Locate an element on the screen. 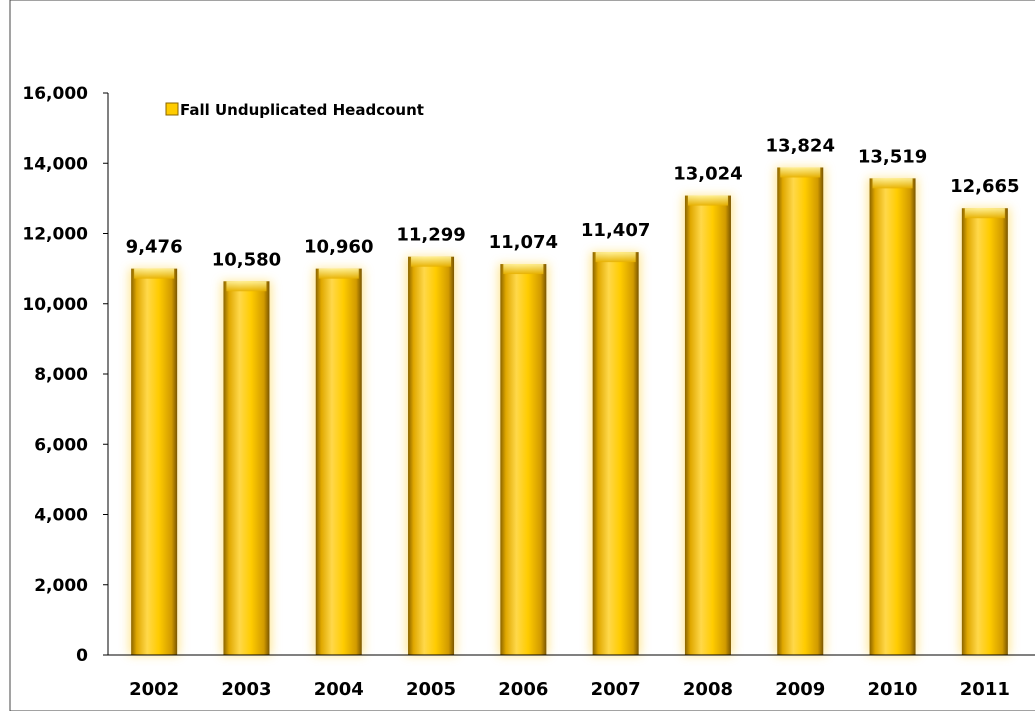  y-tick-label: 16,000 is located at coordinates (55, 94).